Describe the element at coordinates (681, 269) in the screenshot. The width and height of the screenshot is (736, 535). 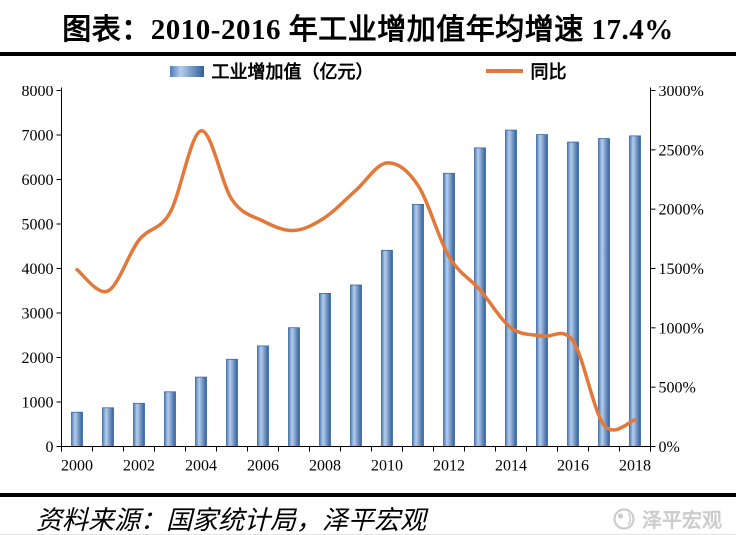
I see `svg-text: 1500%` at that location.